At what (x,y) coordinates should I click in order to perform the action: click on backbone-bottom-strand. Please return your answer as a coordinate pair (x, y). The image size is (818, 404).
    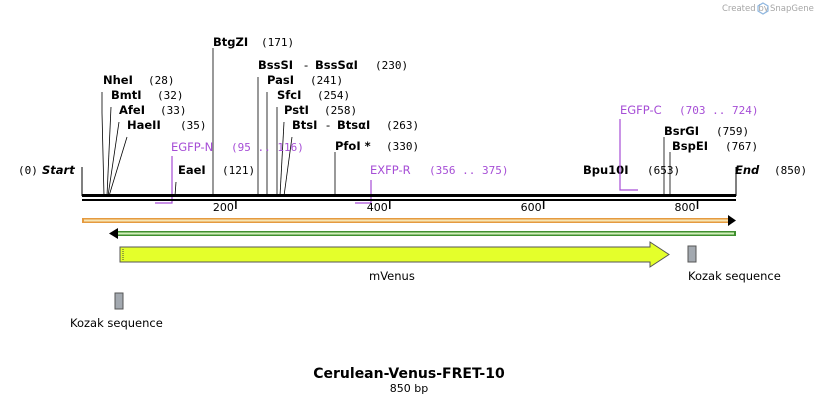
    Looking at the image, I should click on (409, 200).